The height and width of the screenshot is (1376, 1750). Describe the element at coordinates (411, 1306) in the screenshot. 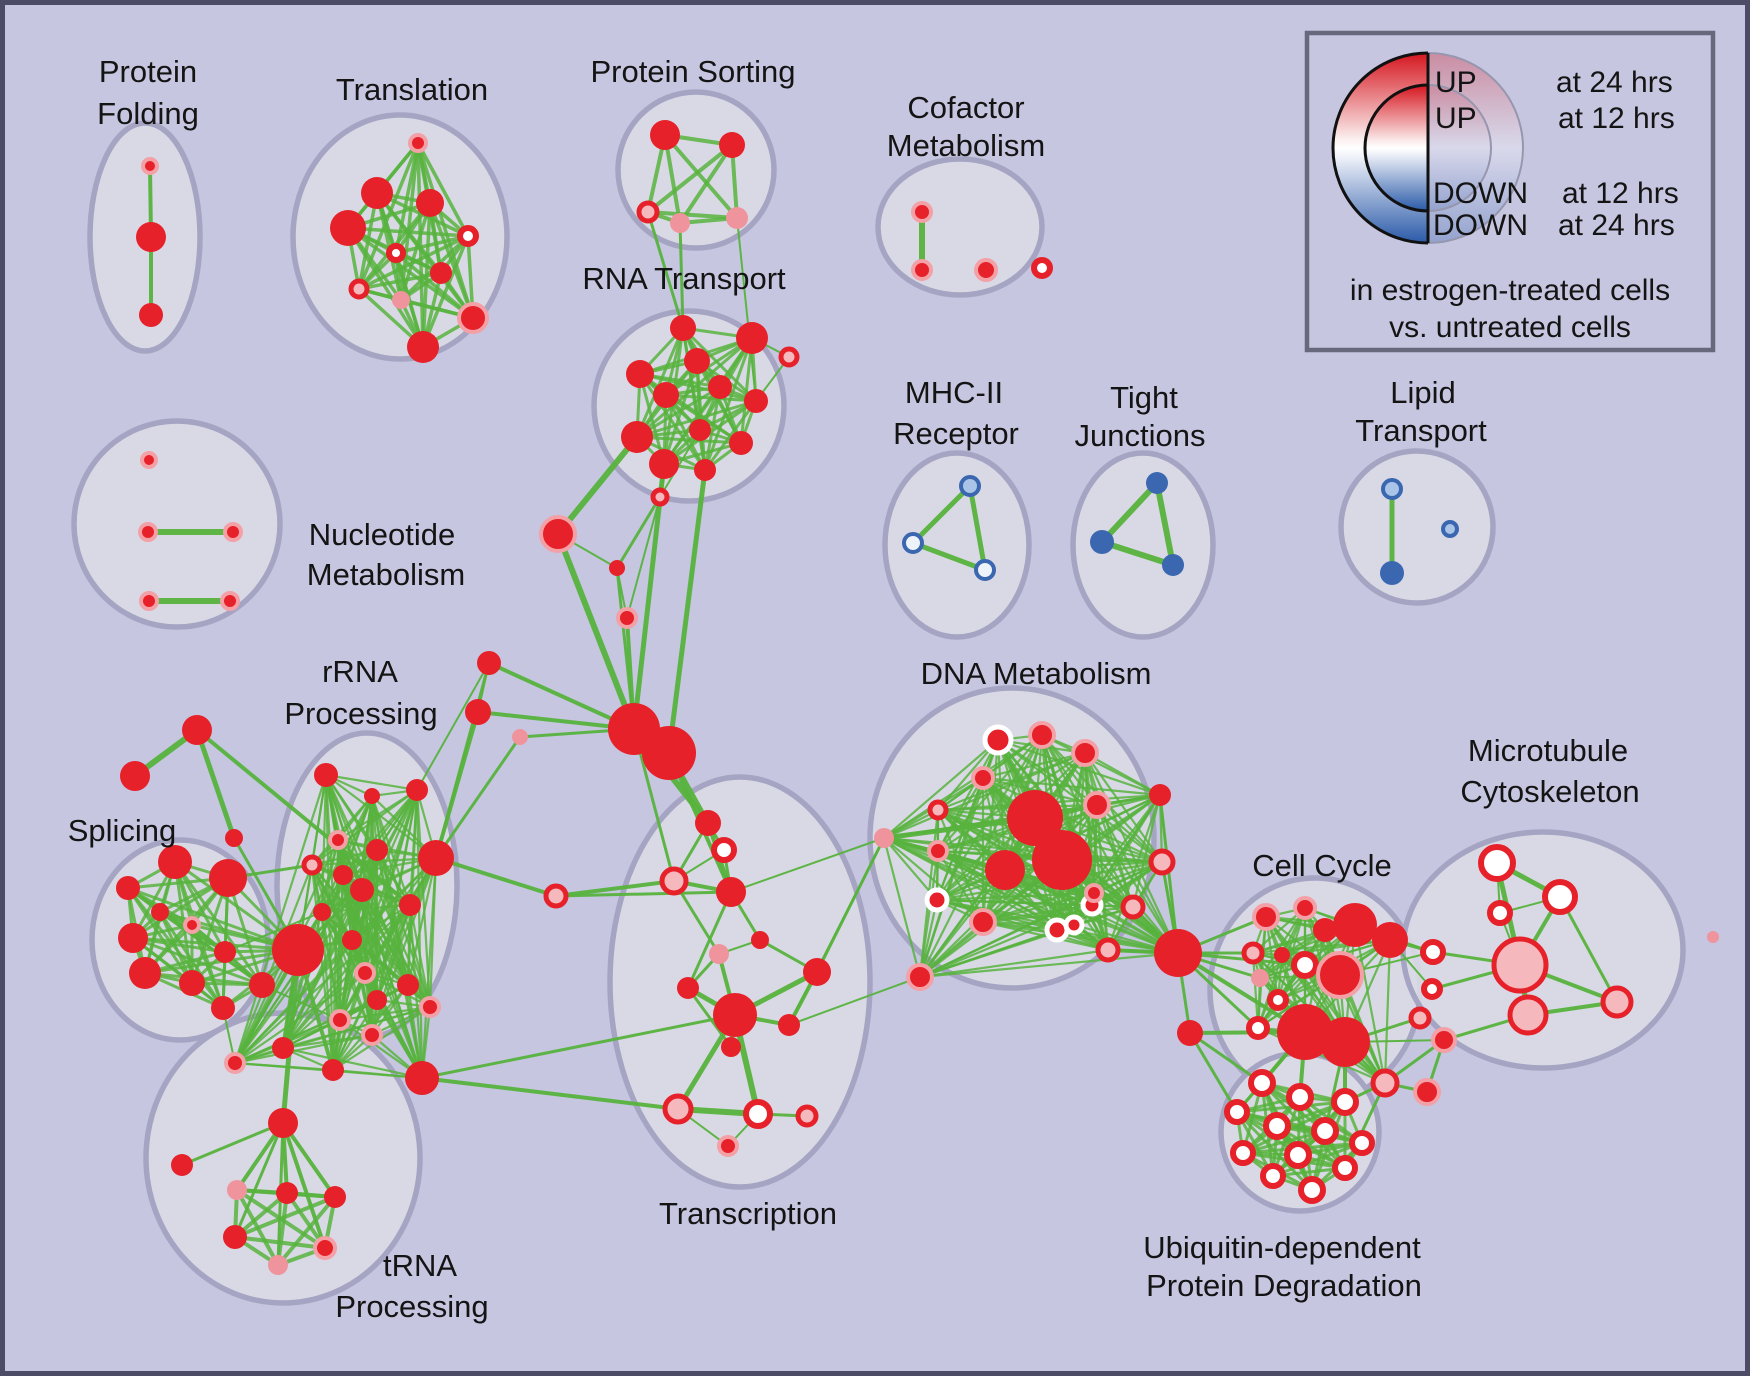

I see `cluster-label: Processing` at that location.